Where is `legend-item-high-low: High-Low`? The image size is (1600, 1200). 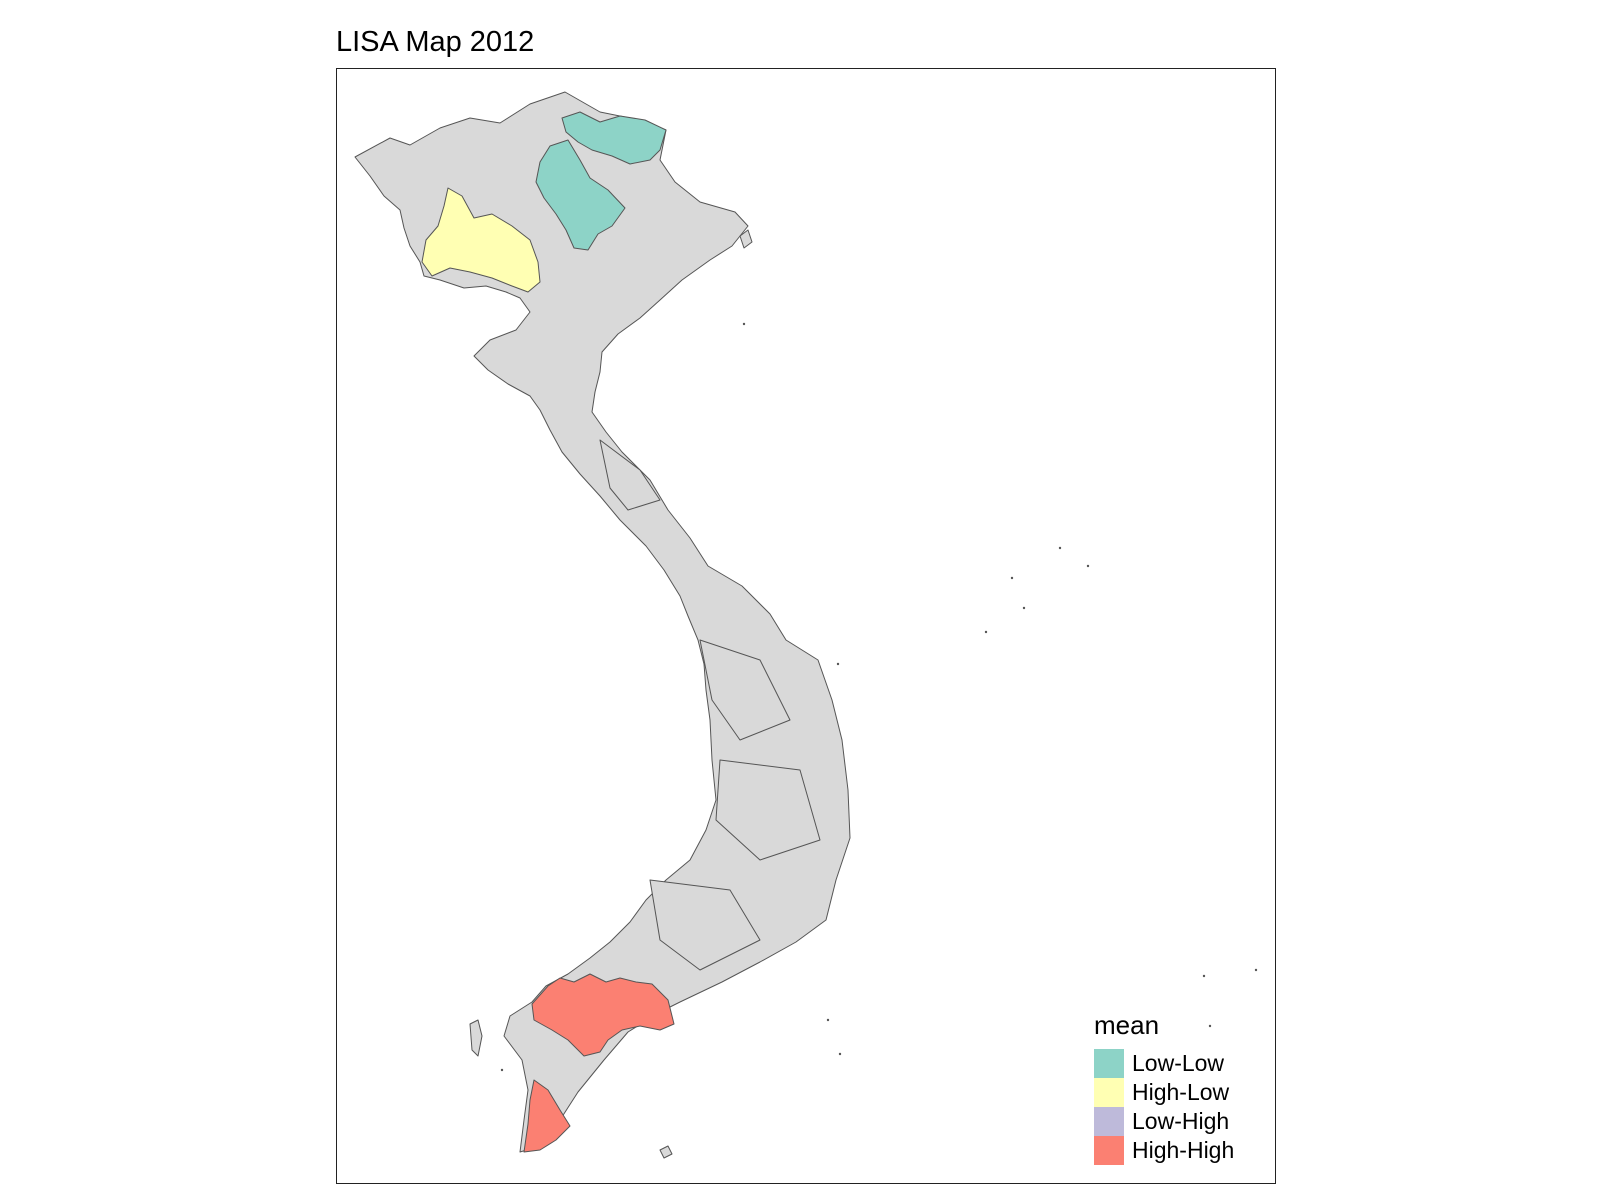
legend-item-high-low: High-Low is located at coordinates (1164, 1092).